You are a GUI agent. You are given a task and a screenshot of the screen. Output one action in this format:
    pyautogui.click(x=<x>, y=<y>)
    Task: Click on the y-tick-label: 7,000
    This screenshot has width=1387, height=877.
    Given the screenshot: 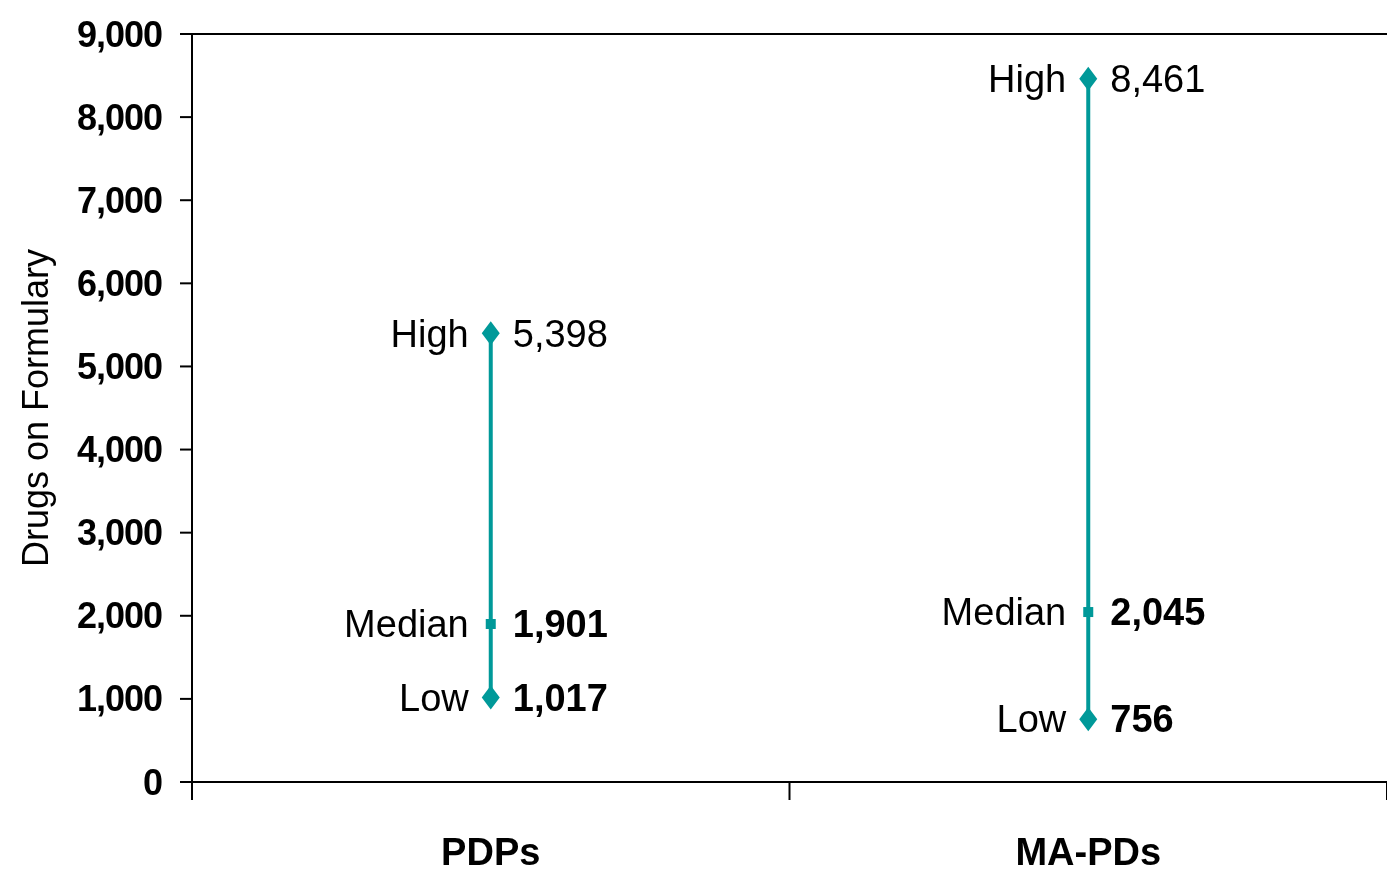 What is the action you would take?
    pyautogui.click(x=119, y=200)
    